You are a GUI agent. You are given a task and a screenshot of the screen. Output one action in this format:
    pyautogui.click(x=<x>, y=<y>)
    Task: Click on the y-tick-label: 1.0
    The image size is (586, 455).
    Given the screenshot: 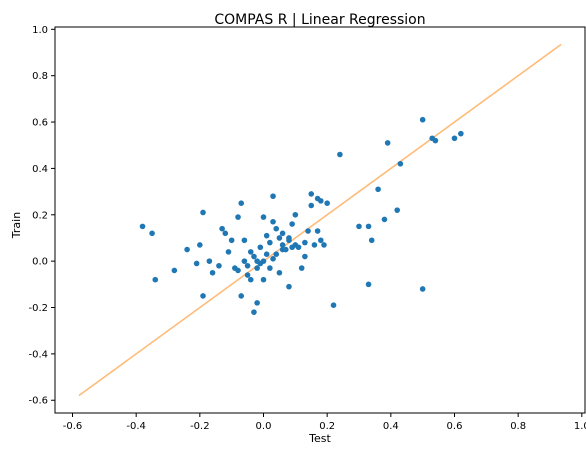 What is the action you would take?
    pyautogui.click(x=40, y=30)
    